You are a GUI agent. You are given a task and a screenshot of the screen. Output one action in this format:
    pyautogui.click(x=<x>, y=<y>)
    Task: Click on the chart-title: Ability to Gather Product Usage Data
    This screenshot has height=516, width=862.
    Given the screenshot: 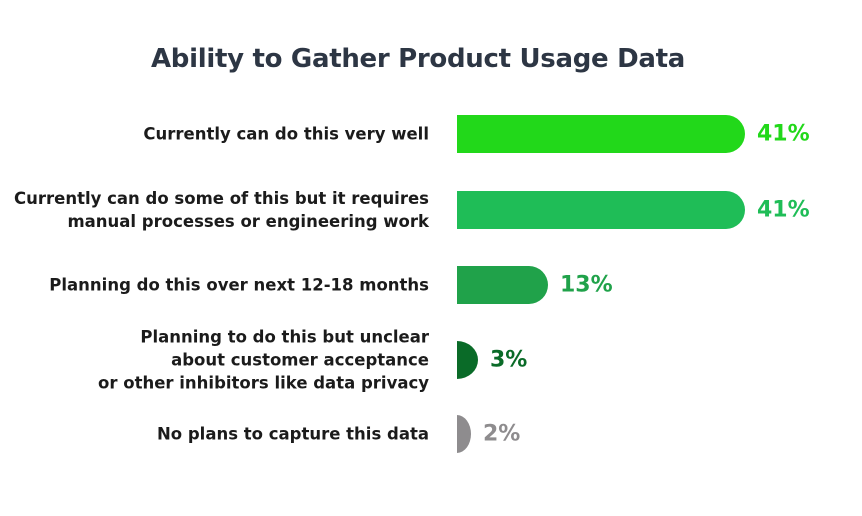 What is the action you would take?
    pyautogui.click(x=418, y=59)
    